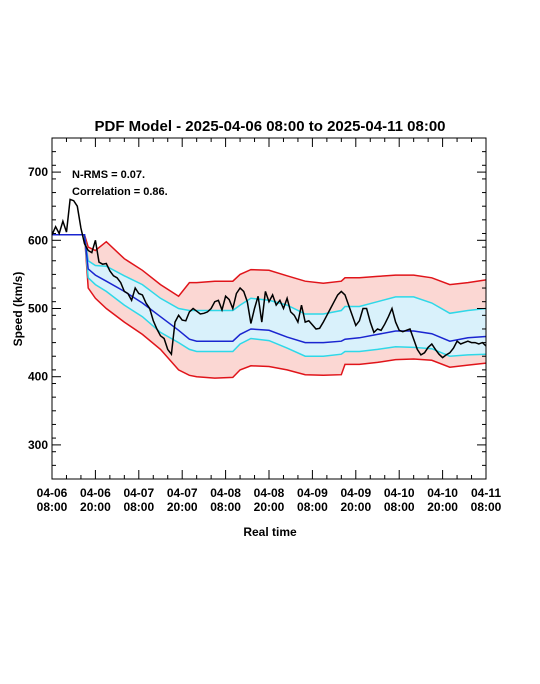 This screenshot has height=684, width=540. Describe the element at coordinates (38, 377) in the screenshot. I see `y-tick-label: 400` at that location.